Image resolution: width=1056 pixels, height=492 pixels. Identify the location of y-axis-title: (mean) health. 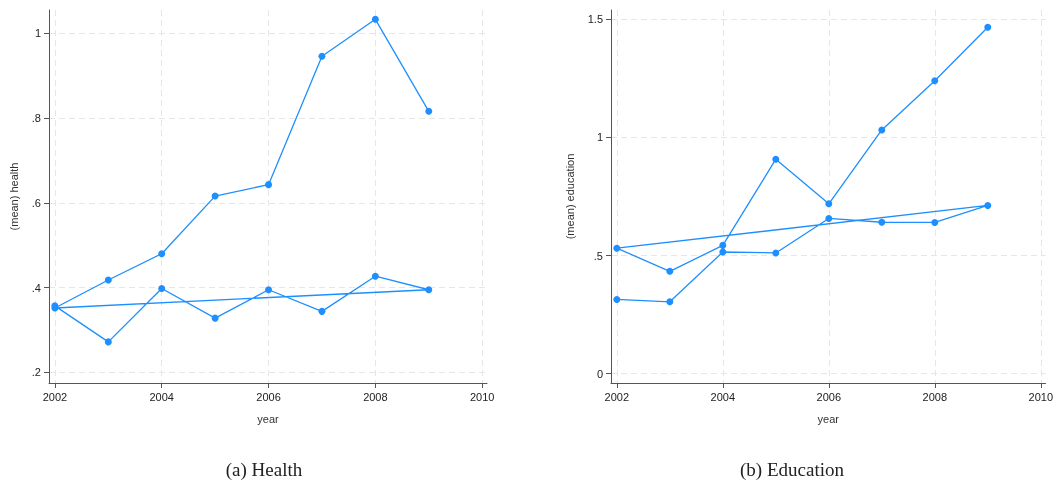
(13, 196).